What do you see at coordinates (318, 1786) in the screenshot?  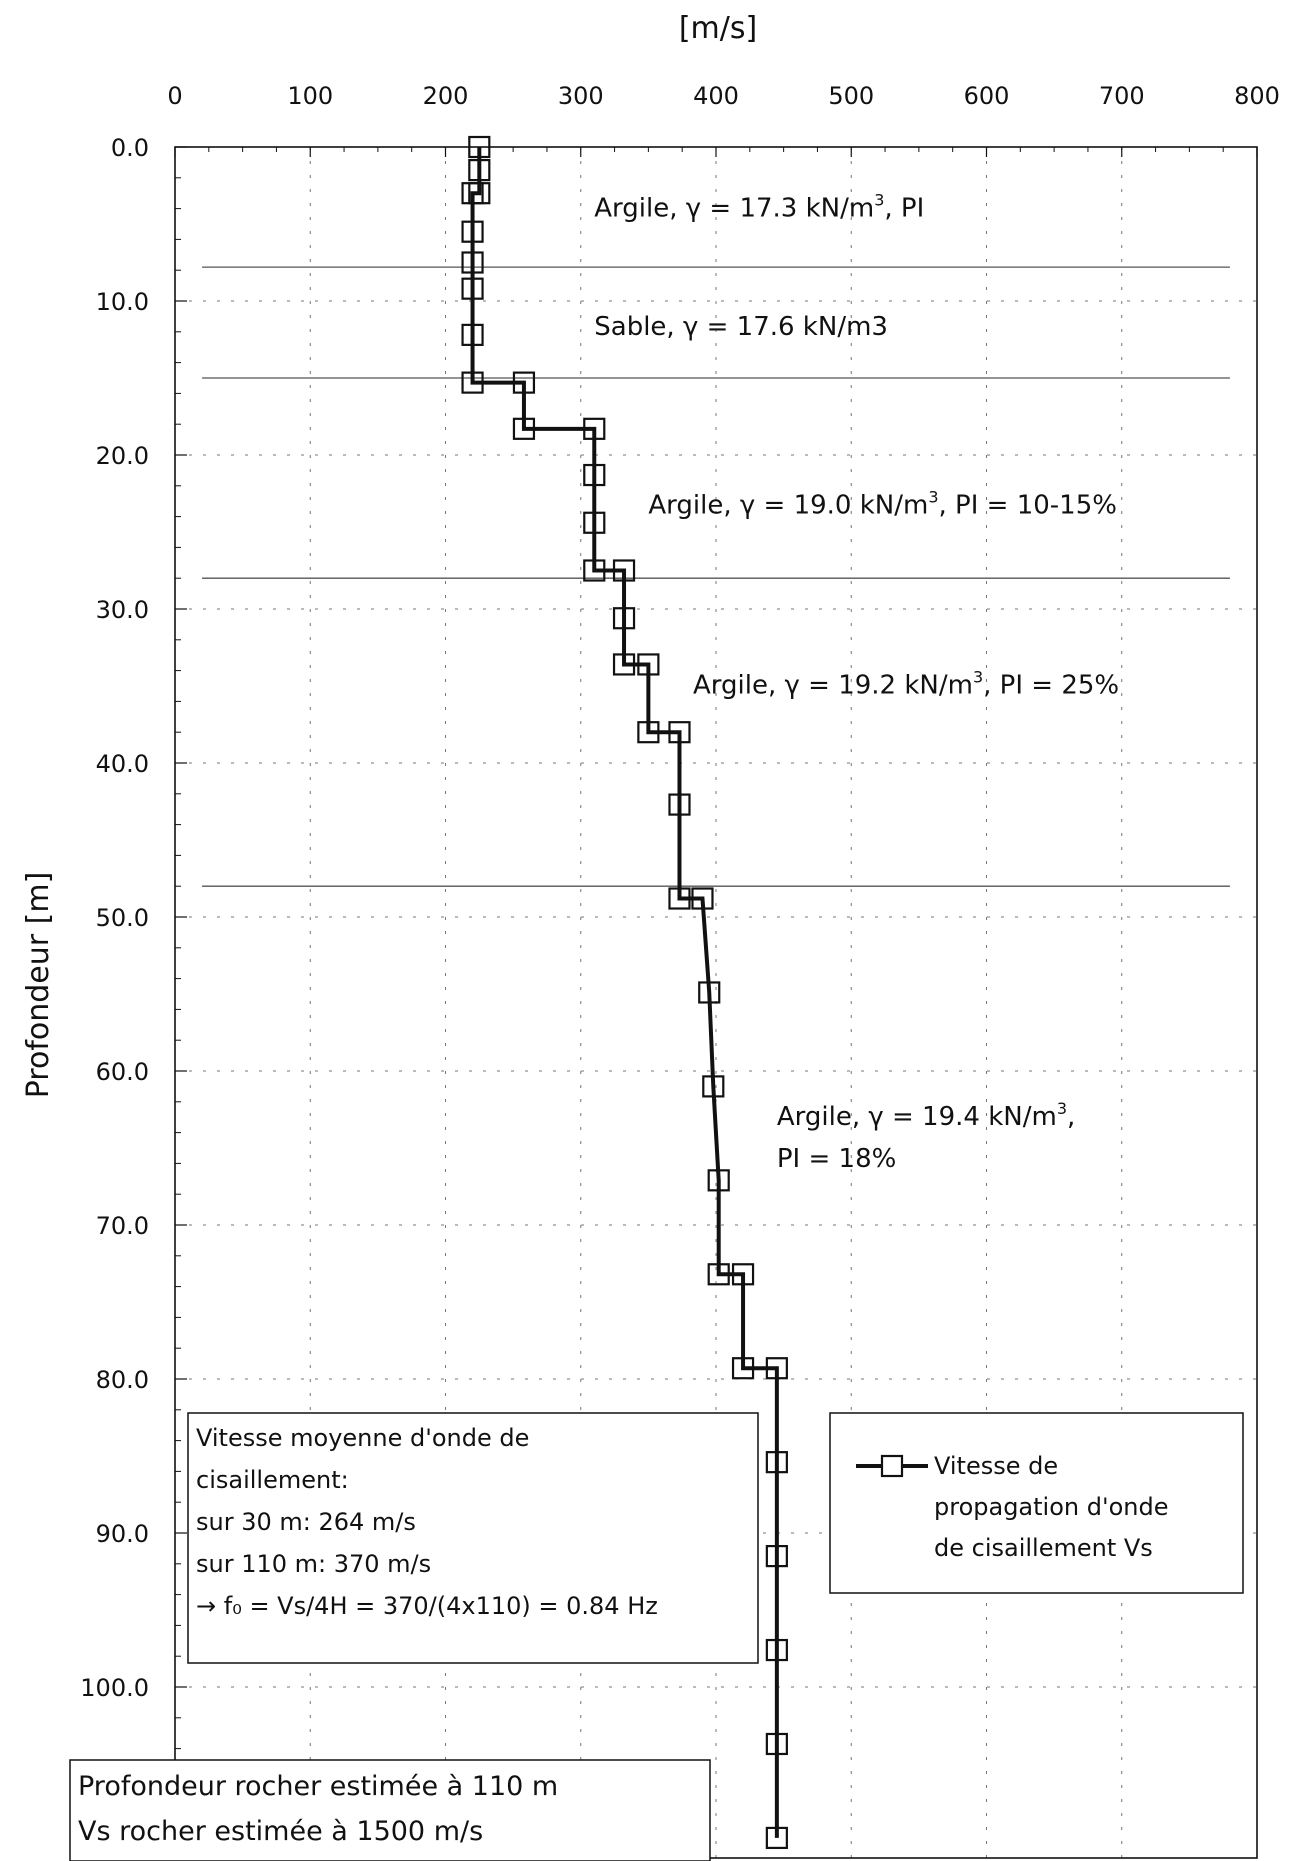 I see `bedrock-line: Profondeur rocher estimée à 110 m` at bounding box center [318, 1786].